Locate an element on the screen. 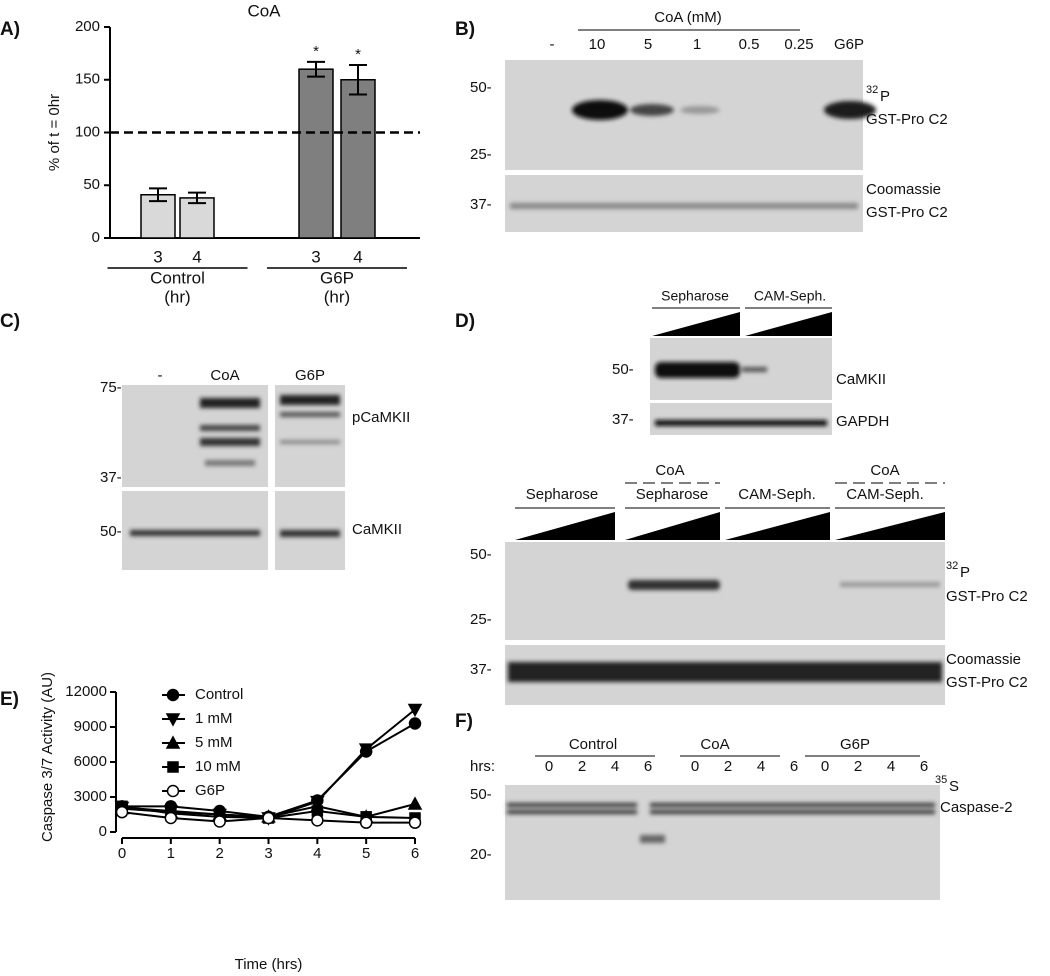 The height and width of the screenshot is (976, 1050). y-tick-label: 12000 is located at coordinates (86, 691).